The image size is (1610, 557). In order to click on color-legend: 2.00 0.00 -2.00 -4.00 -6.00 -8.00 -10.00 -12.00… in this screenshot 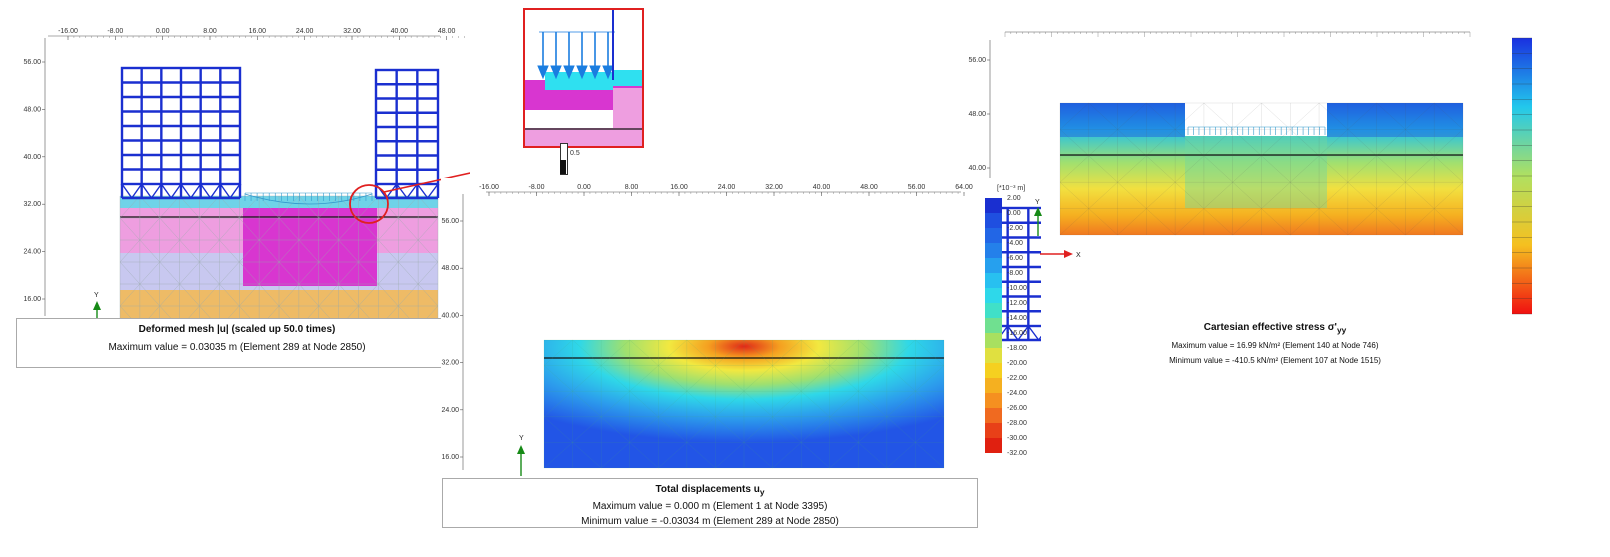, I will do `click(1006, 326)`.